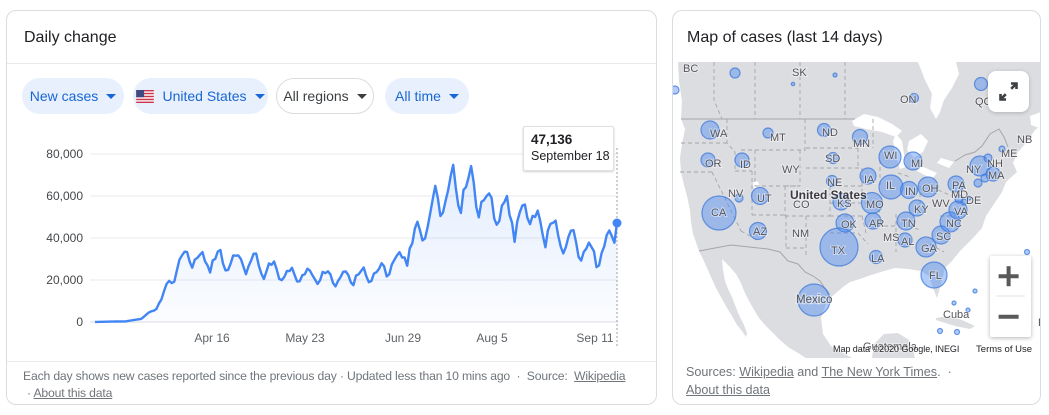  I want to click on svg-text: ID, so click(745, 165).